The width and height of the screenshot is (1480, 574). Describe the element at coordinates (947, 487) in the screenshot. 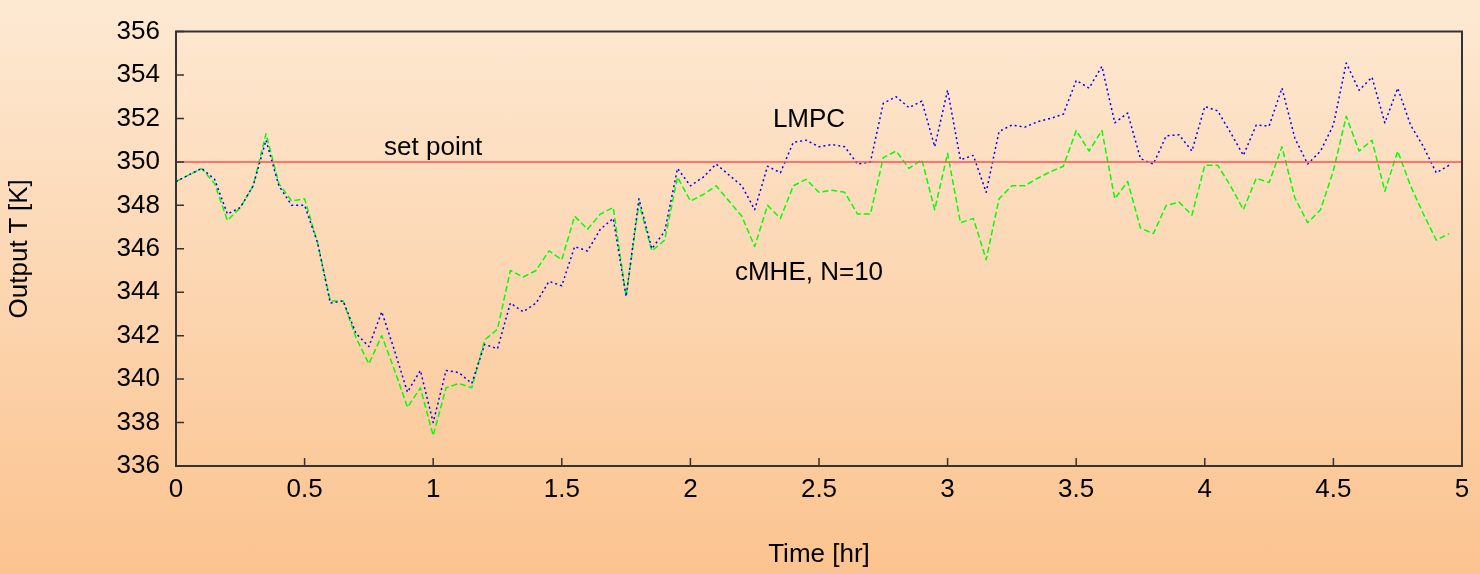

I see `x-tick-label: 3` at that location.